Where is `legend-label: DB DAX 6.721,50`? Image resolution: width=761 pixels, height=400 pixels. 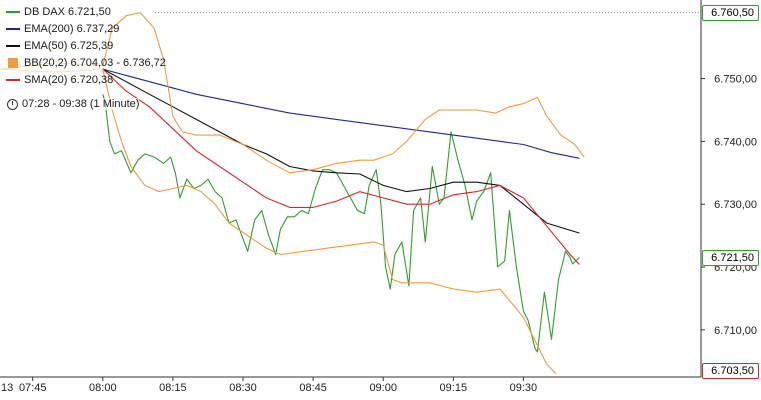
legend-label: DB DAX 6.721,50 is located at coordinates (67, 11).